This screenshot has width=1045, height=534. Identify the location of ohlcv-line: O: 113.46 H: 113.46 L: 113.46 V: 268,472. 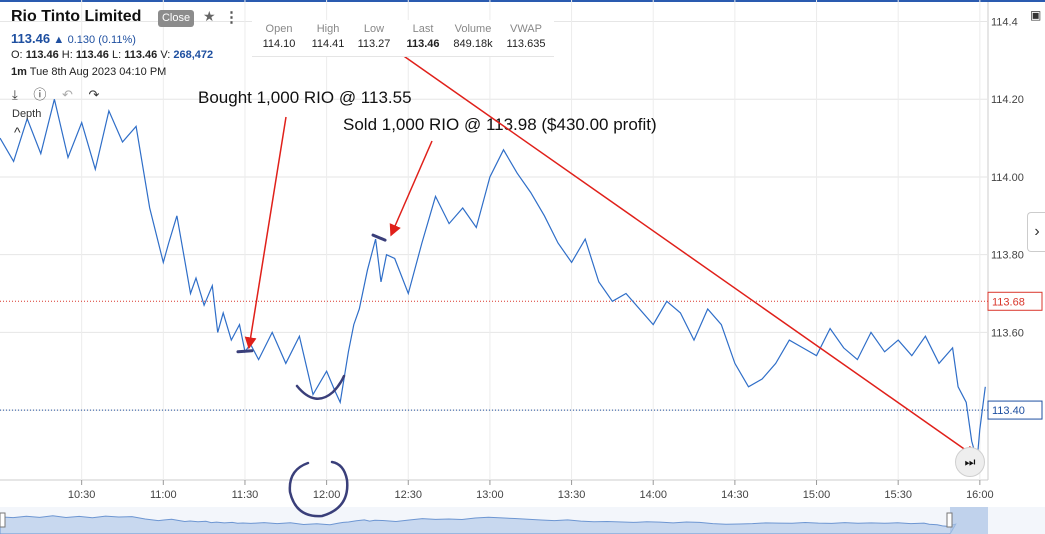
(112, 55).